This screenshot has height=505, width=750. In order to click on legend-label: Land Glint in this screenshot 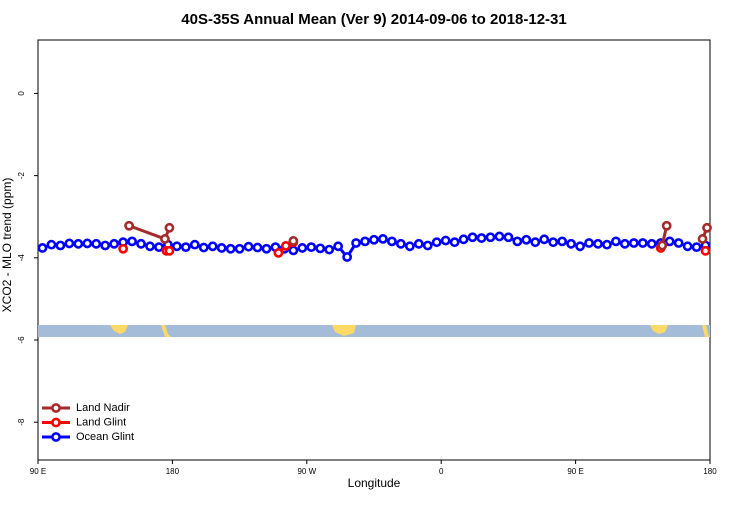, I will do `click(101, 422)`.